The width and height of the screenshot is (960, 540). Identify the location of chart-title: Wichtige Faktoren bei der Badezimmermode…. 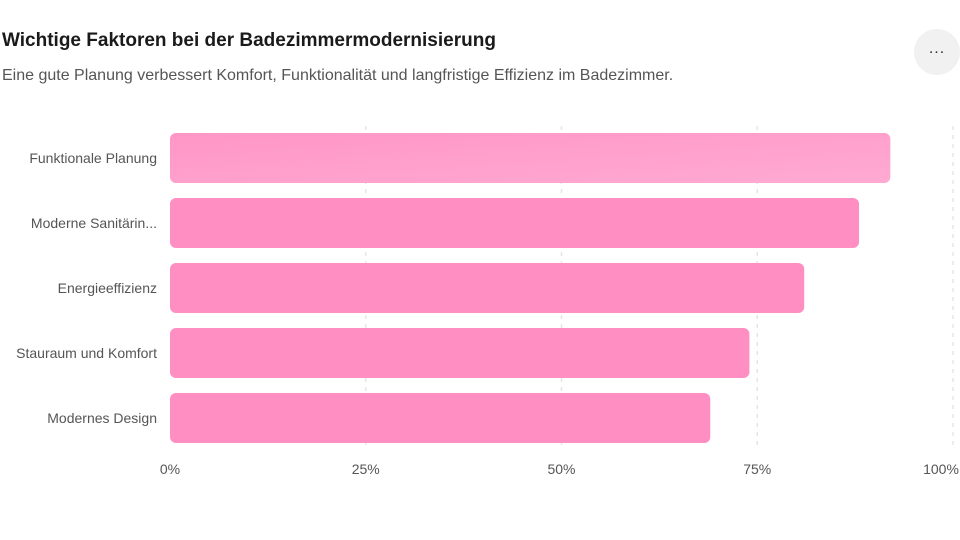
(249, 40).